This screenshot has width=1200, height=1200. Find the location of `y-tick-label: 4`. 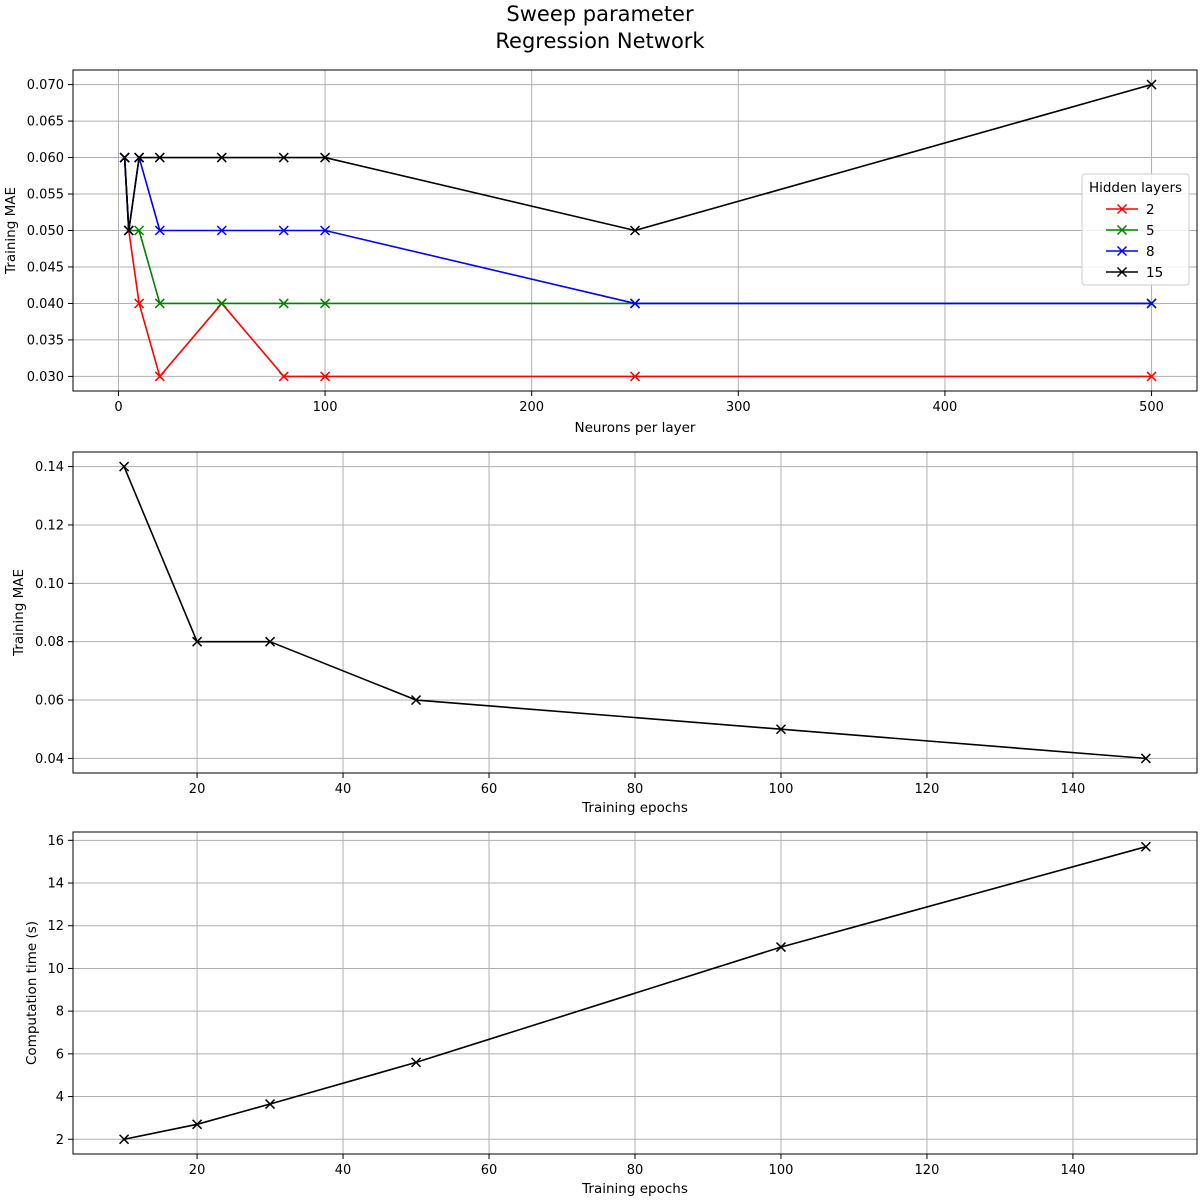

y-tick-label: 4 is located at coordinates (60, 1097).